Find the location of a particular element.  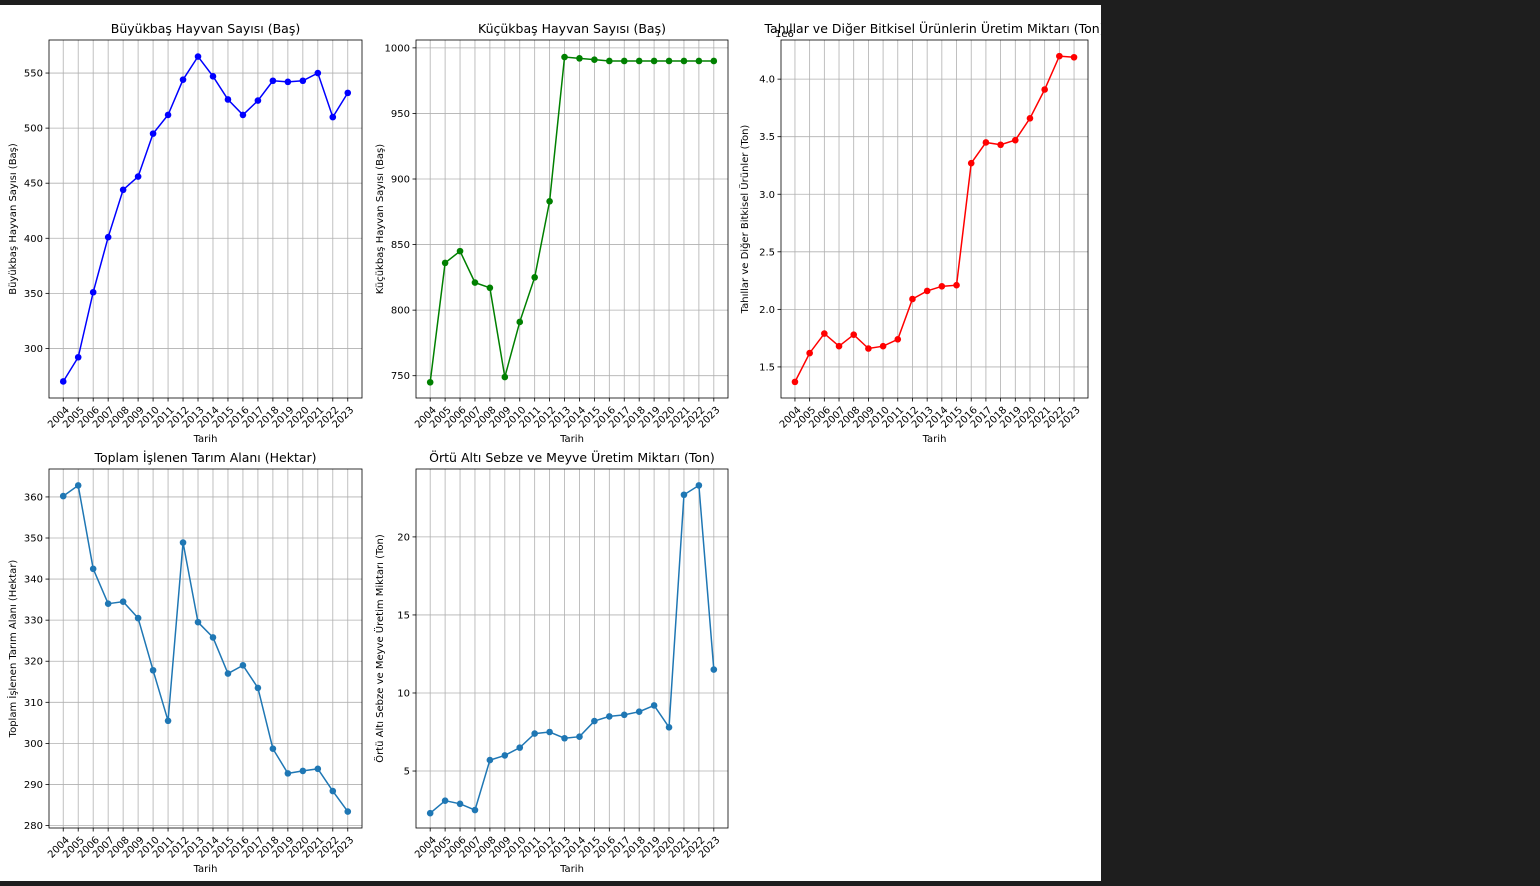

y-tick-label: 320 is located at coordinates (33, 662).